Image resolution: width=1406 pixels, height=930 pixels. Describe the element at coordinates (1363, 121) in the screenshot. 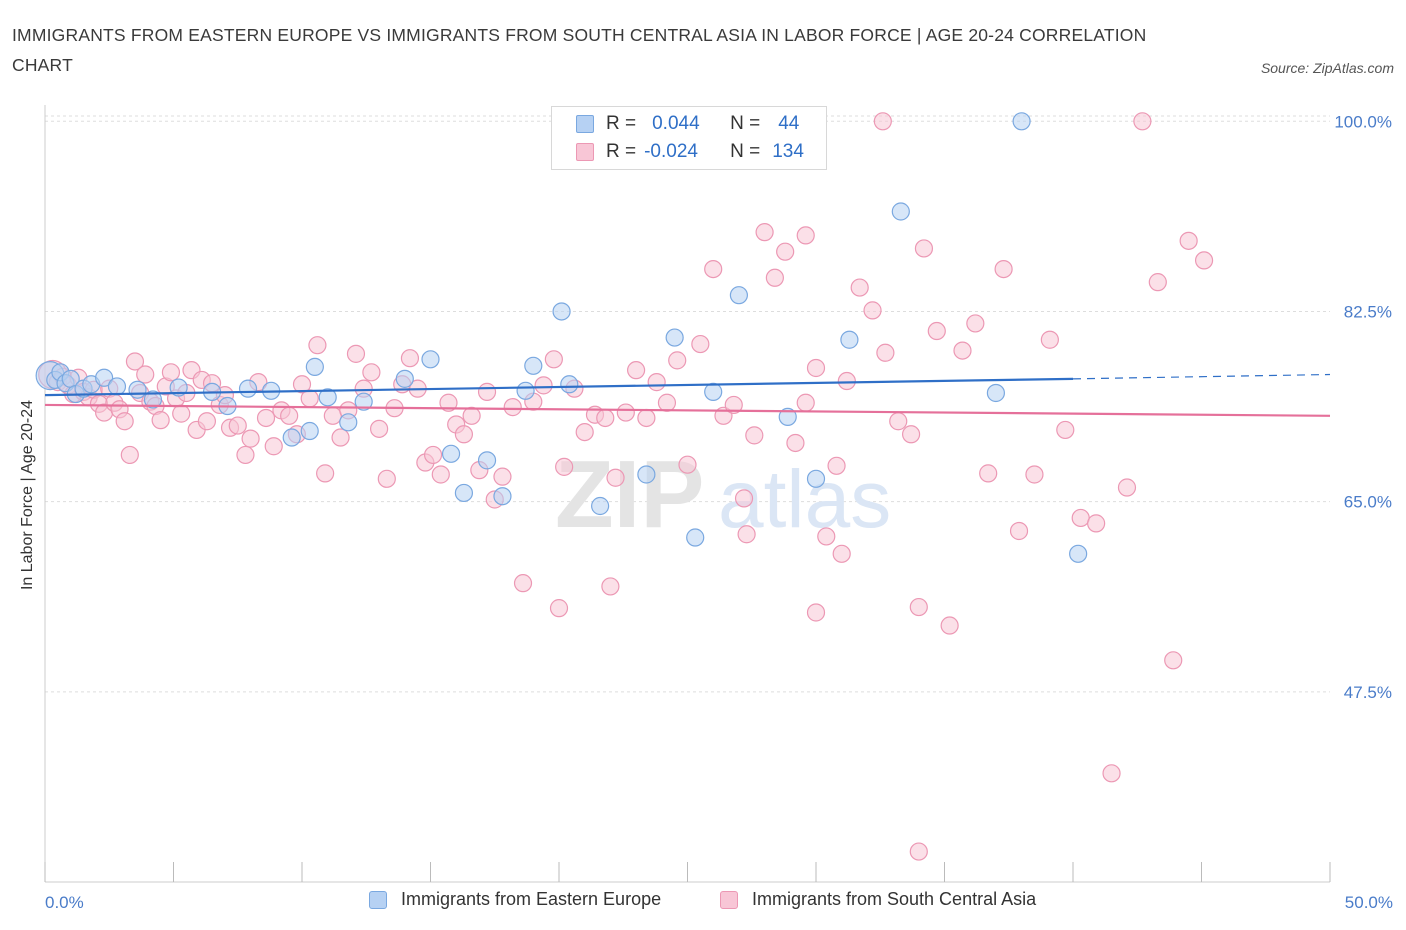

I see `y-tick-label: 100.0%` at that location.